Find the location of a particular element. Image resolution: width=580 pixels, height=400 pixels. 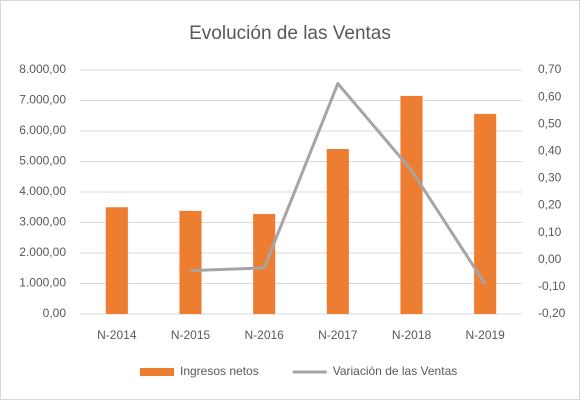

x-tick-label: N-2017 is located at coordinates (338, 335).